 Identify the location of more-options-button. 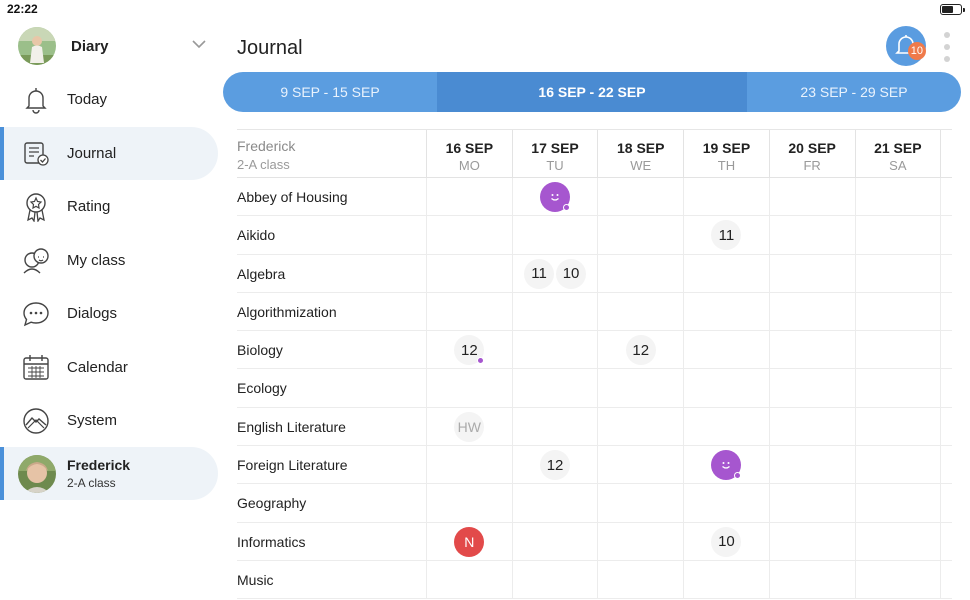
(947, 47).